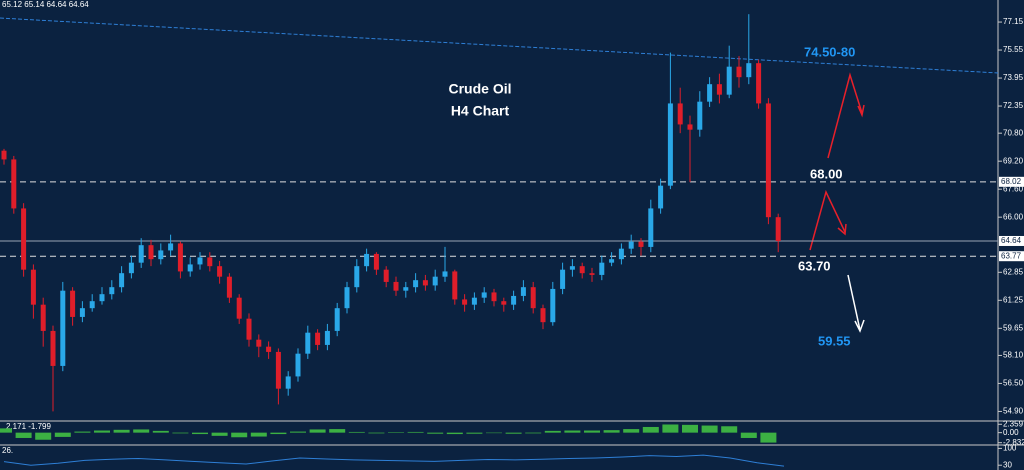 The image size is (1024, 470). Describe the element at coordinates (7, 450) in the screenshot. I see `panel-label: 26.` at that location.